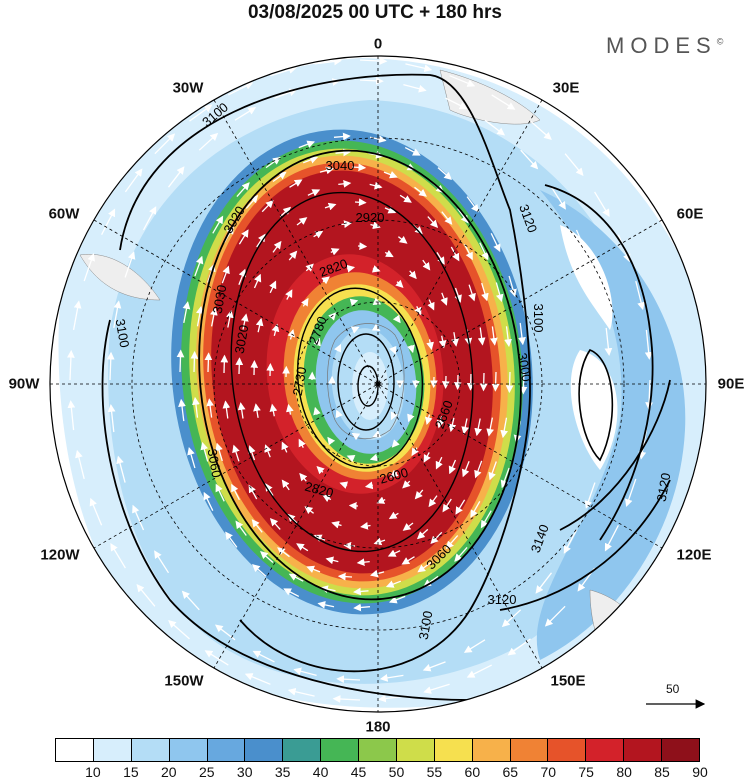  Describe the element at coordinates (378, 727) in the screenshot. I see `lon-label-180: 180` at that location.